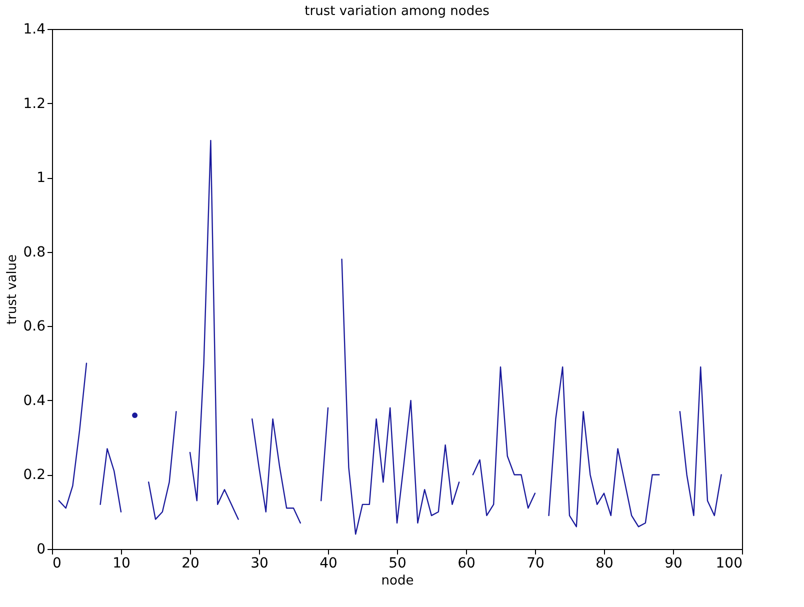 This screenshot has width=804, height=607. Describe the element at coordinates (605, 564) in the screenshot. I see `x-tick-label: 80` at that location.